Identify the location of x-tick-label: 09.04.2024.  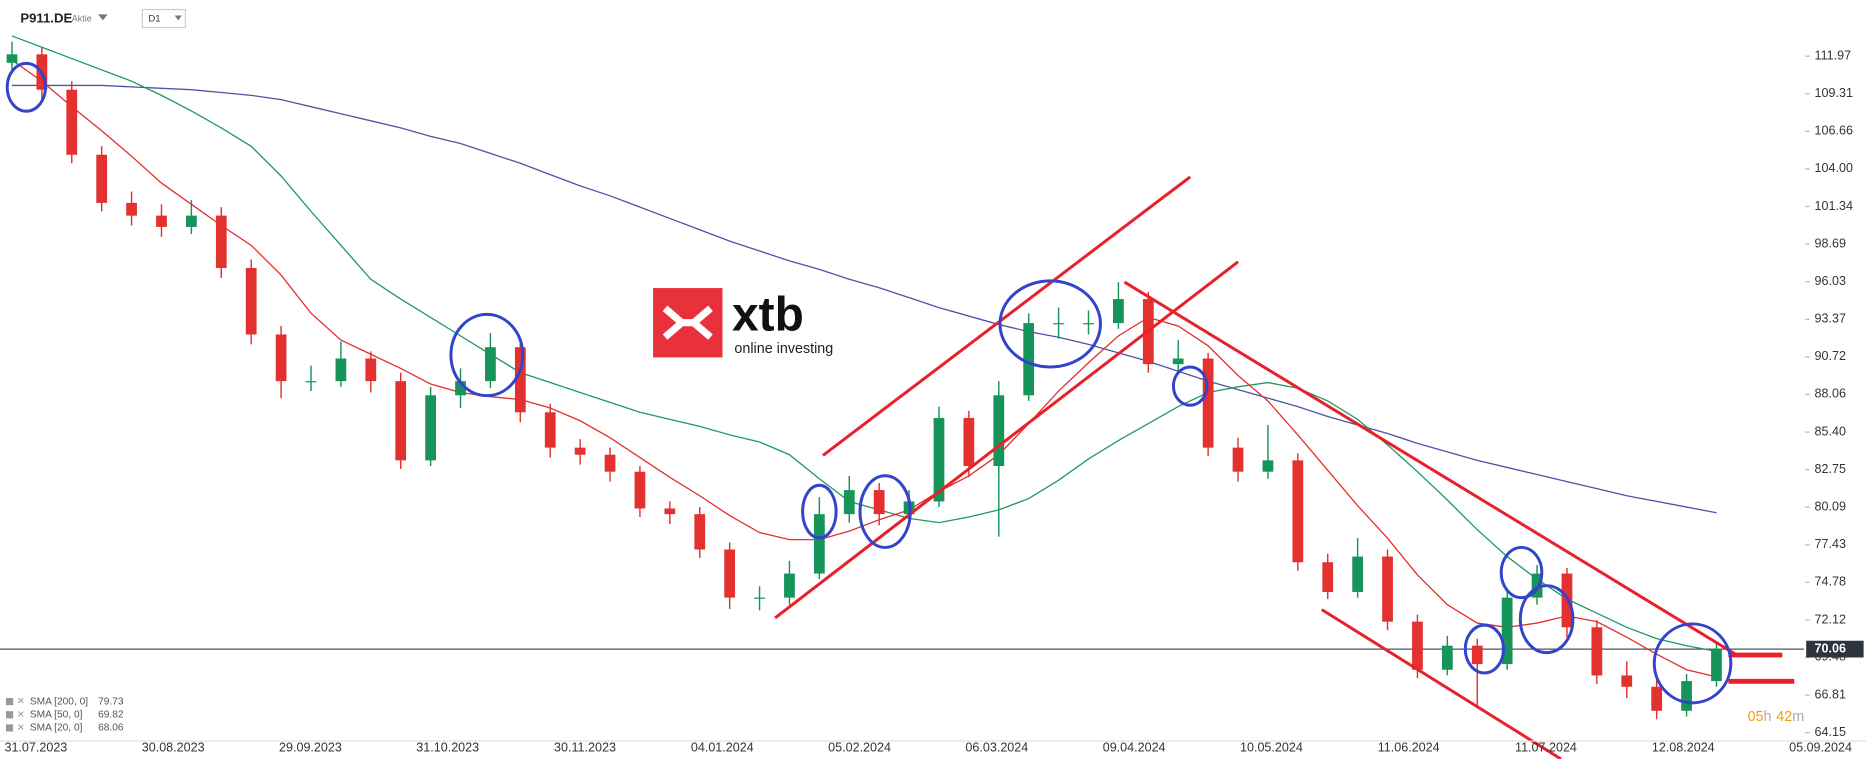
(1134, 748).